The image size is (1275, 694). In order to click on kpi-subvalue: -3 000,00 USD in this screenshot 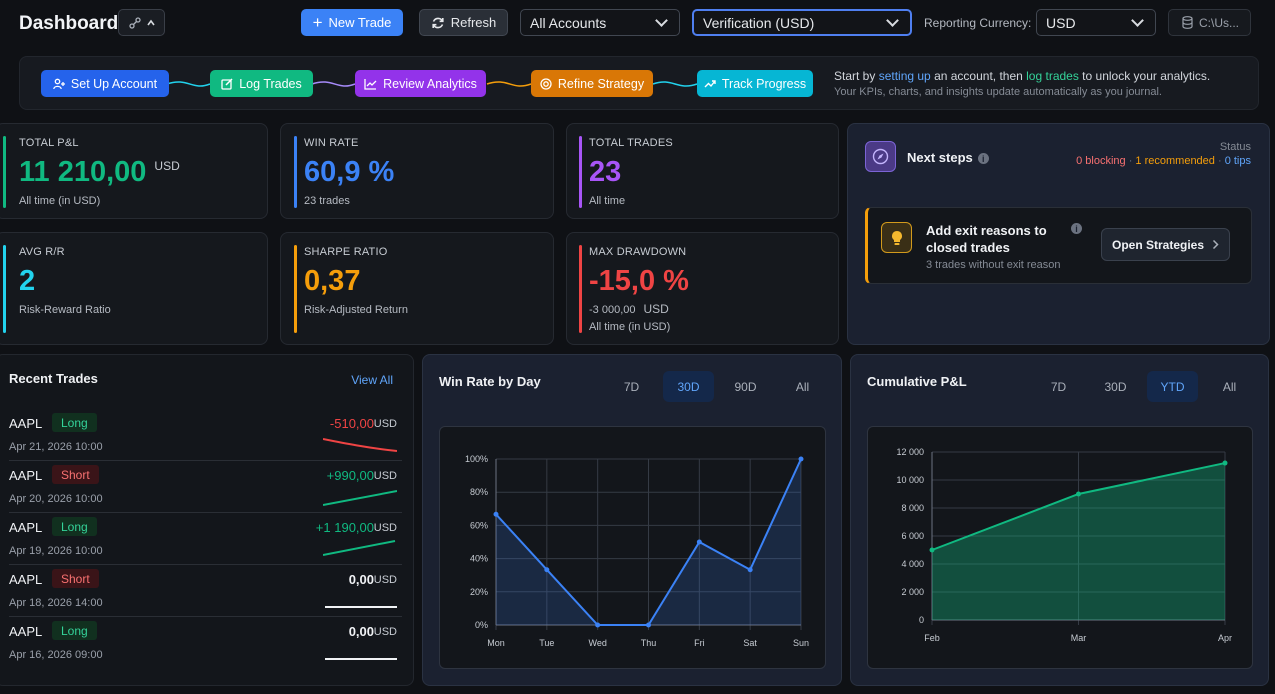, I will do `click(629, 309)`.